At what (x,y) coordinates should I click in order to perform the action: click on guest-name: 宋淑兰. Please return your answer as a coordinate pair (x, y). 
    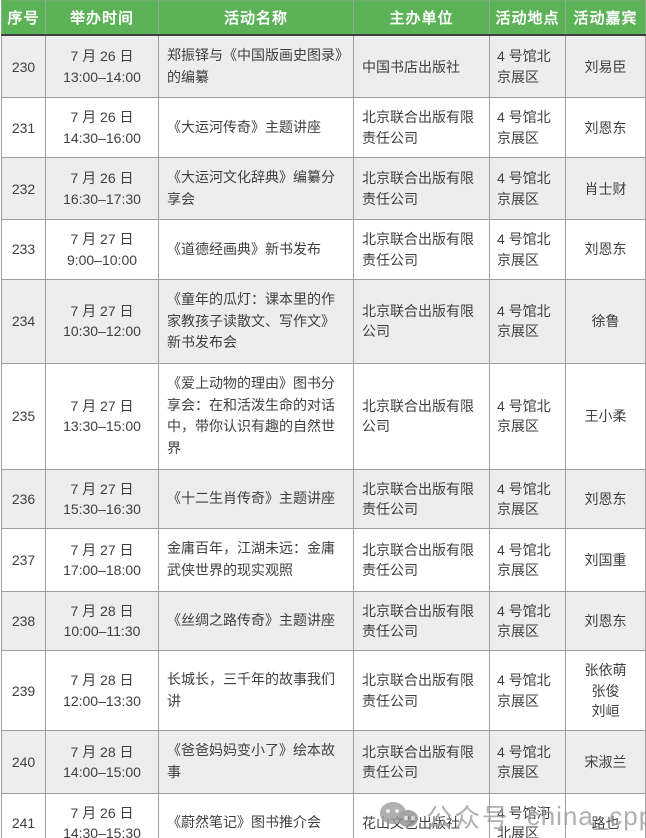
    Looking at the image, I should click on (605, 761).